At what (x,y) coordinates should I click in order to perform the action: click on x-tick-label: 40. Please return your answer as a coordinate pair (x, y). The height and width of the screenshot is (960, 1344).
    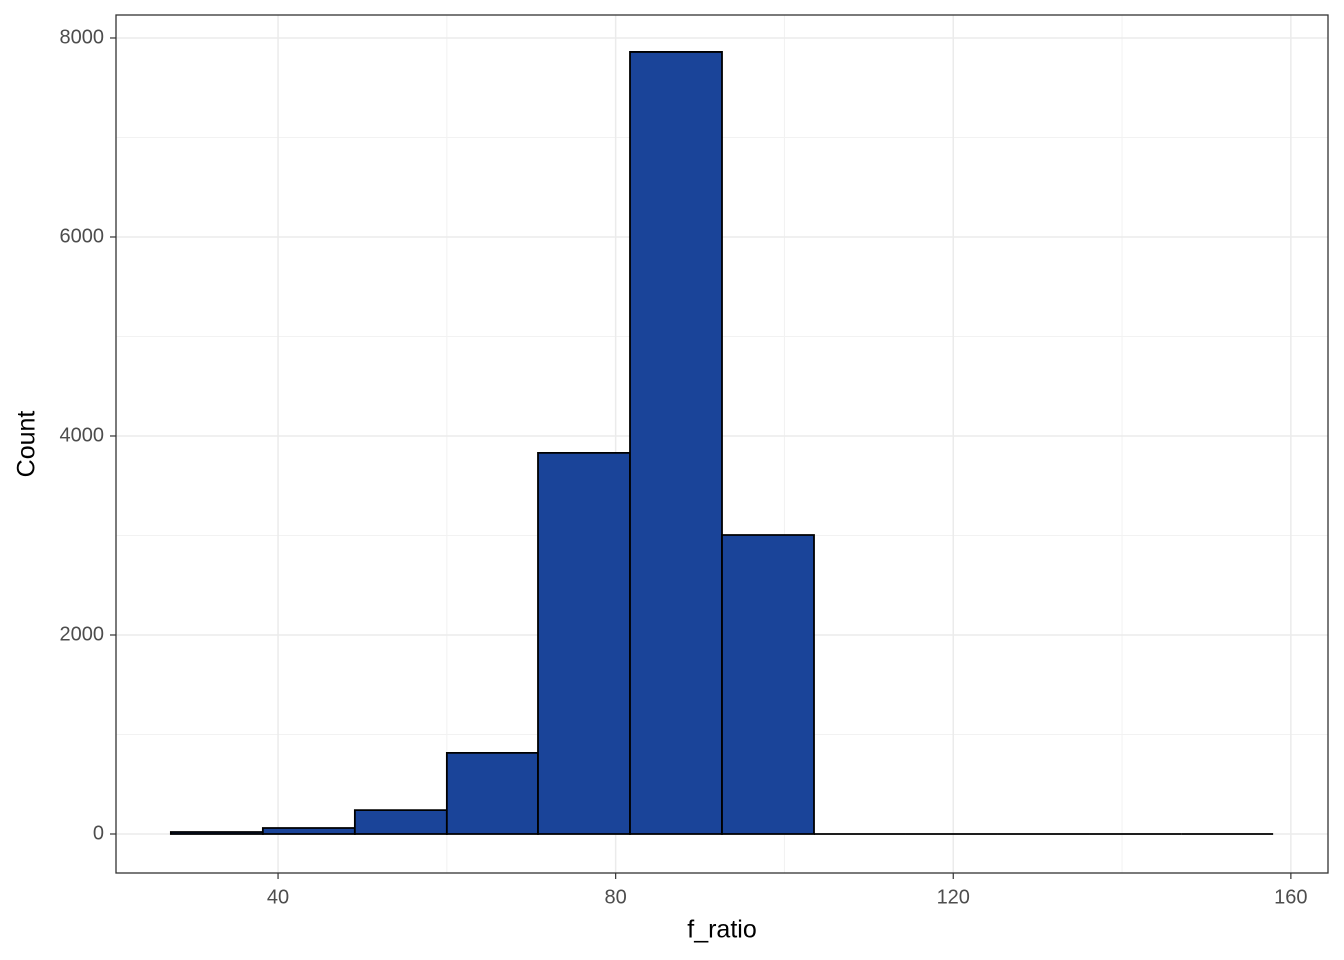
    Looking at the image, I should click on (278, 897).